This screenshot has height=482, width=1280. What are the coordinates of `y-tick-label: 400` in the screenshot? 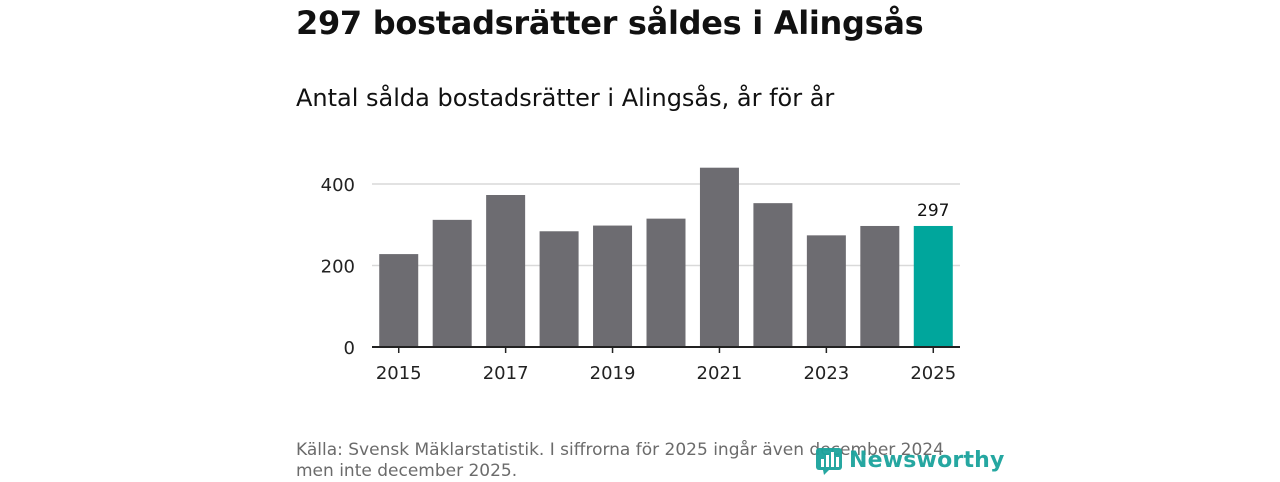 It's located at (338, 185).